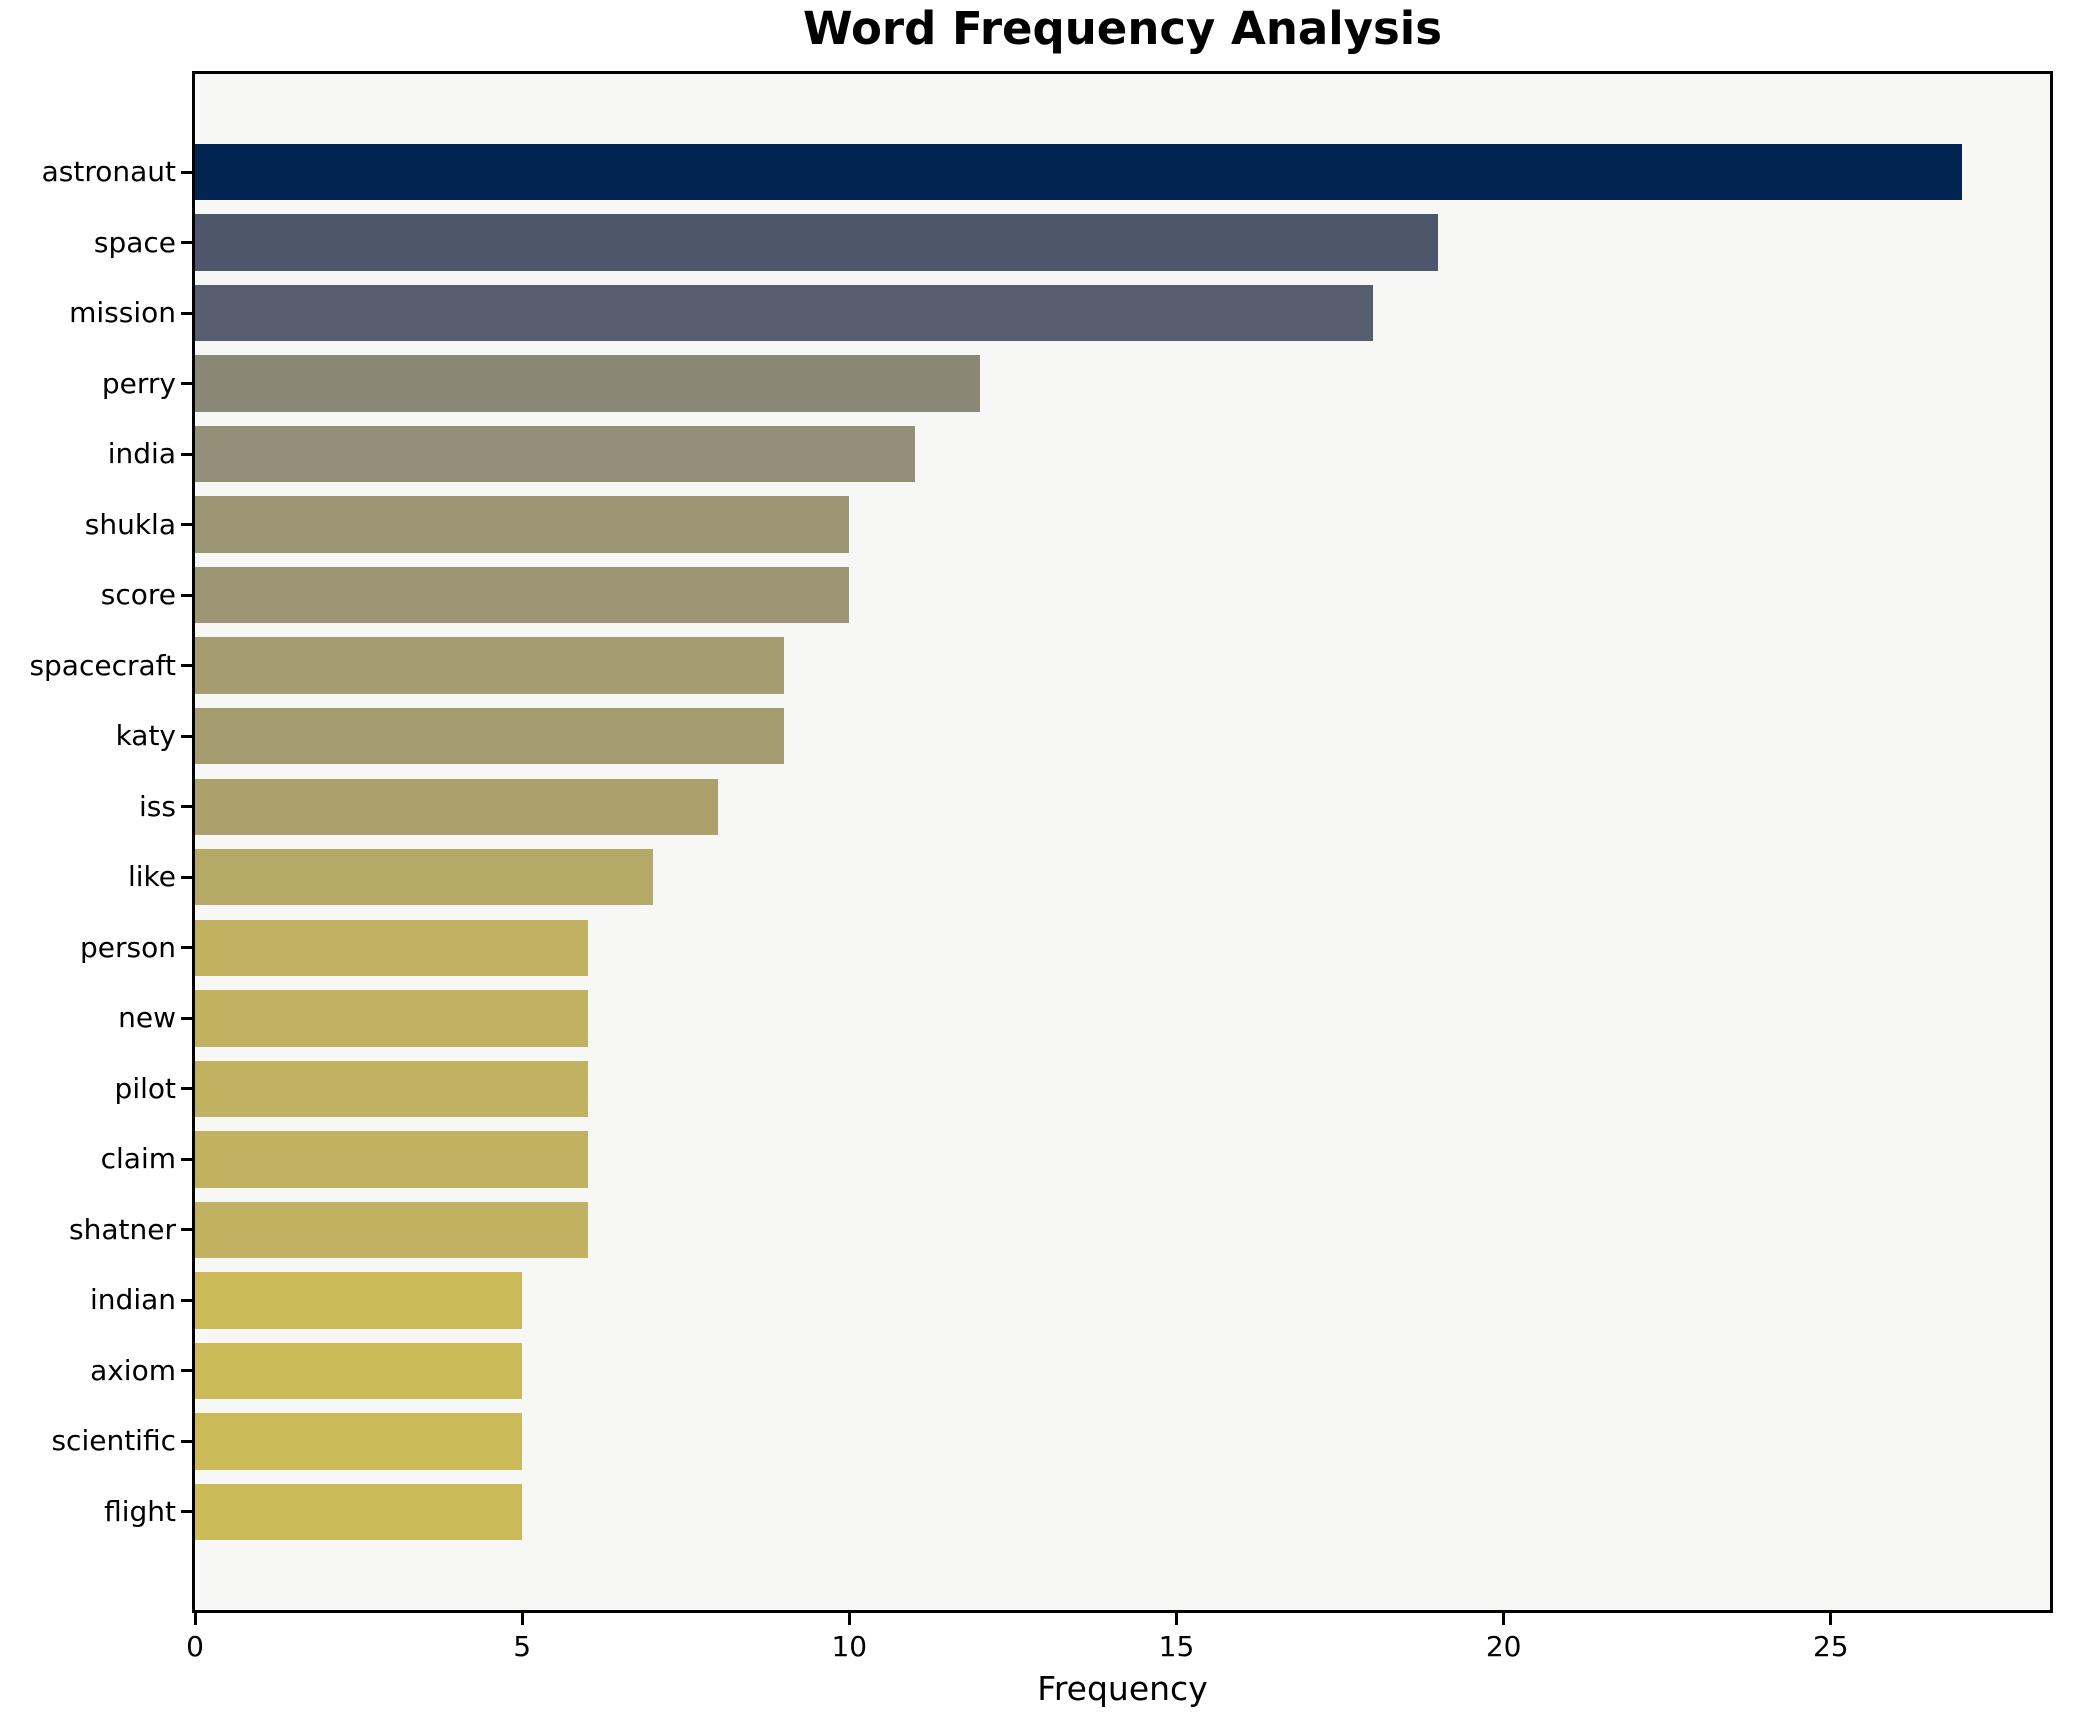 The height and width of the screenshot is (1722, 2073). What do you see at coordinates (1503, 1646) in the screenshot?
I see `x-tick-label: 20` at bounding box center [1503, 1646].